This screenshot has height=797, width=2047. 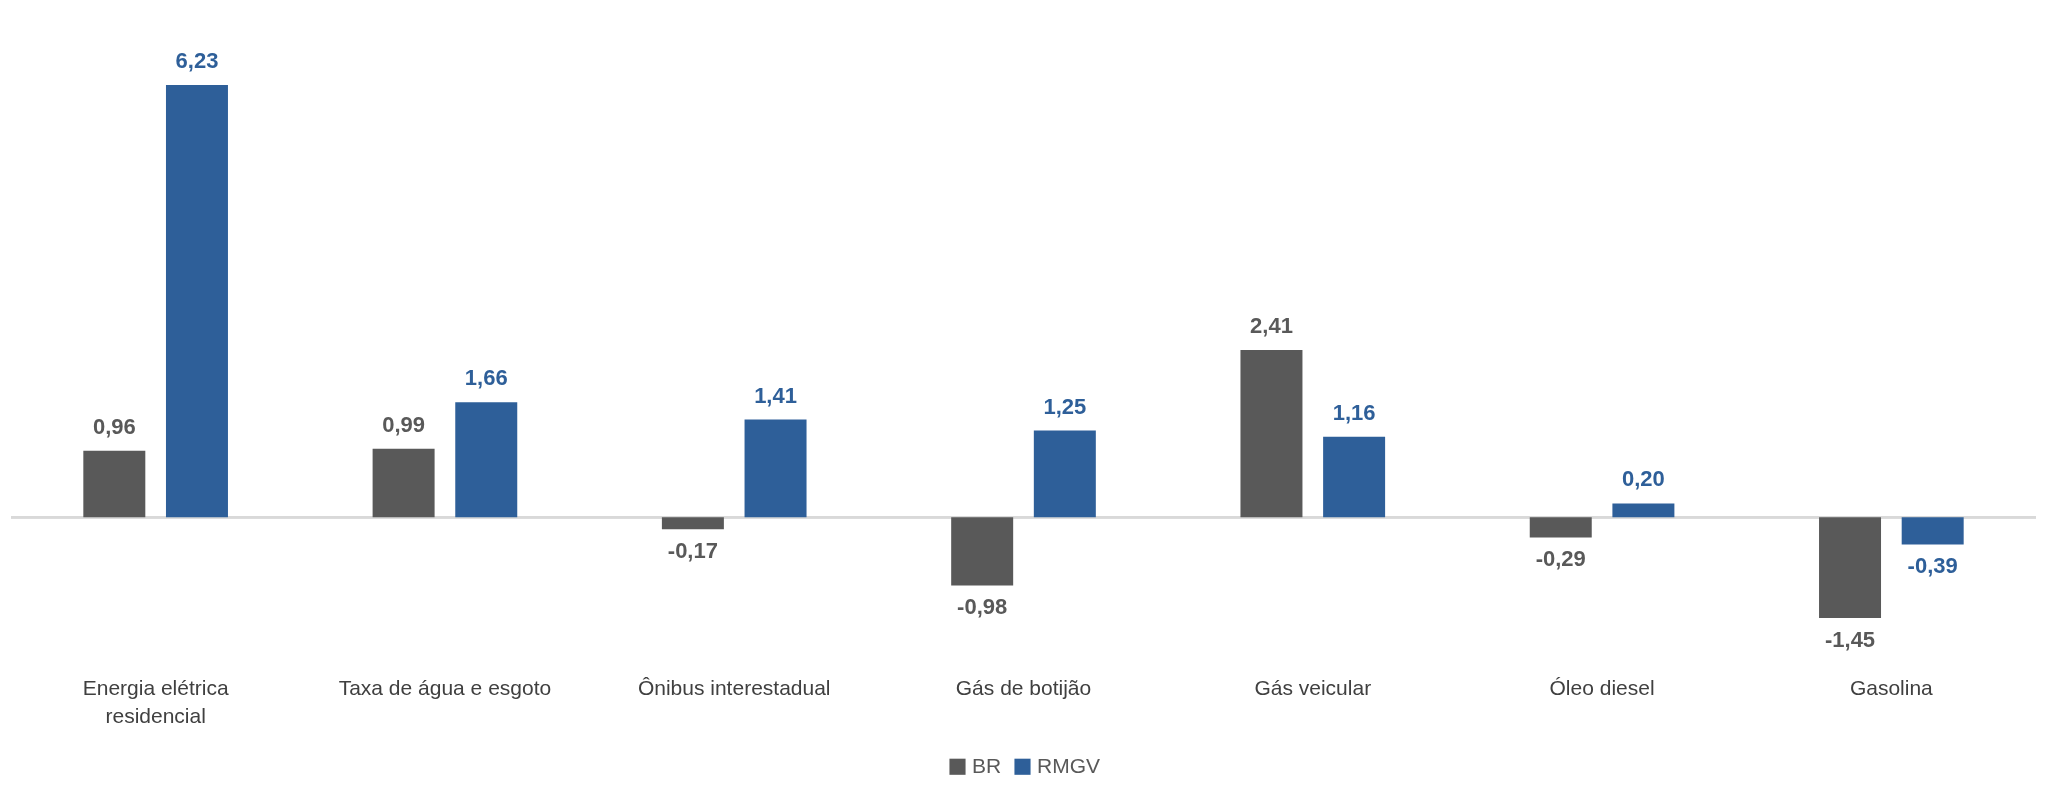 What do you see at coordinates (734, 687) in the screenshot?
I see `x-tick-label: Ônibus interestadual` at bounding box center [734, 687].